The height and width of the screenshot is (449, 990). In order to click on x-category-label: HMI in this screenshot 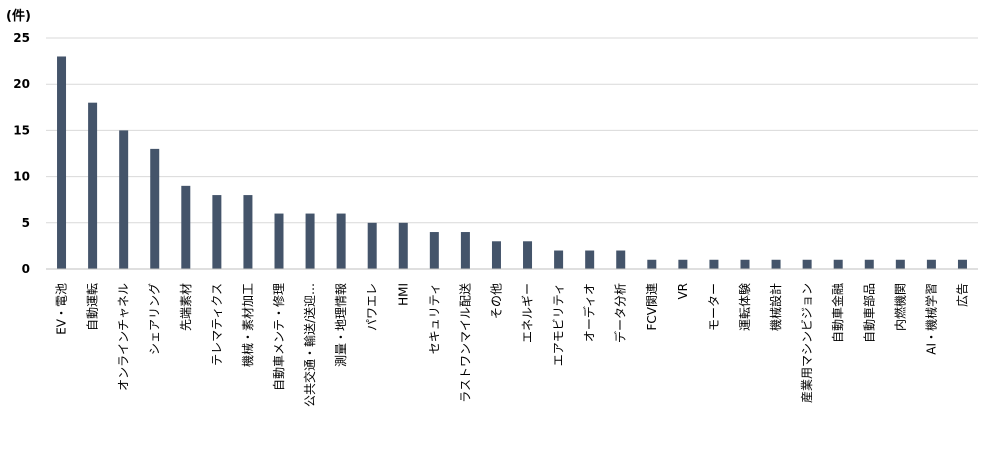, I will do `click(403, 294)`.